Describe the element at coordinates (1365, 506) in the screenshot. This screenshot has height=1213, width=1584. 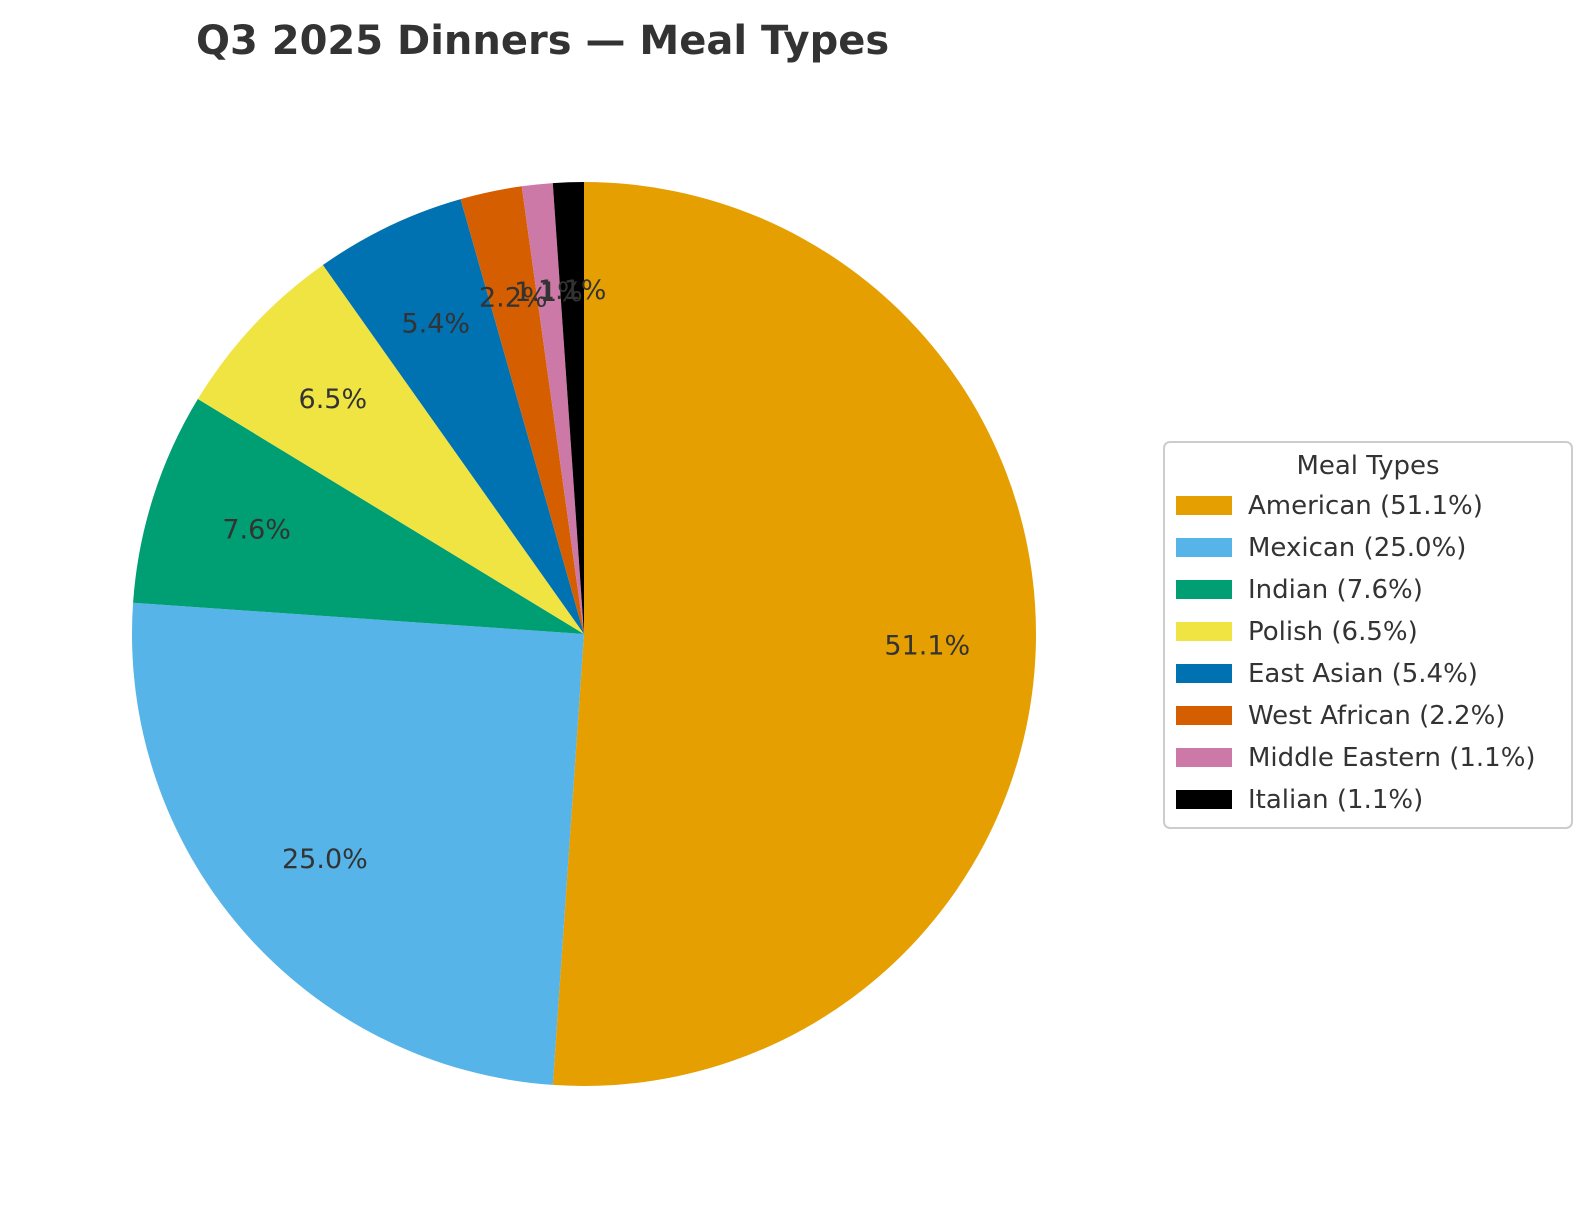
I see `legend-label-american: American (51.1%)` at that location.